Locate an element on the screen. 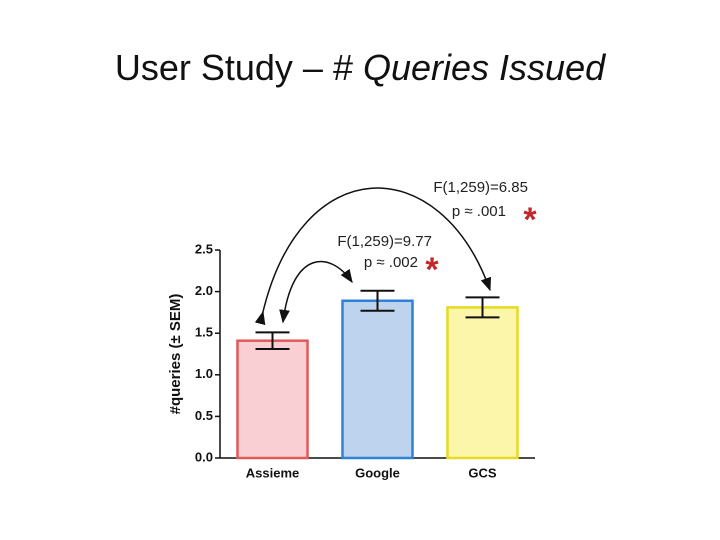 The height and width of the screenshot is (540, 720). stat-text: F(1,259)=9.77 is located at coordinates (384, 241).